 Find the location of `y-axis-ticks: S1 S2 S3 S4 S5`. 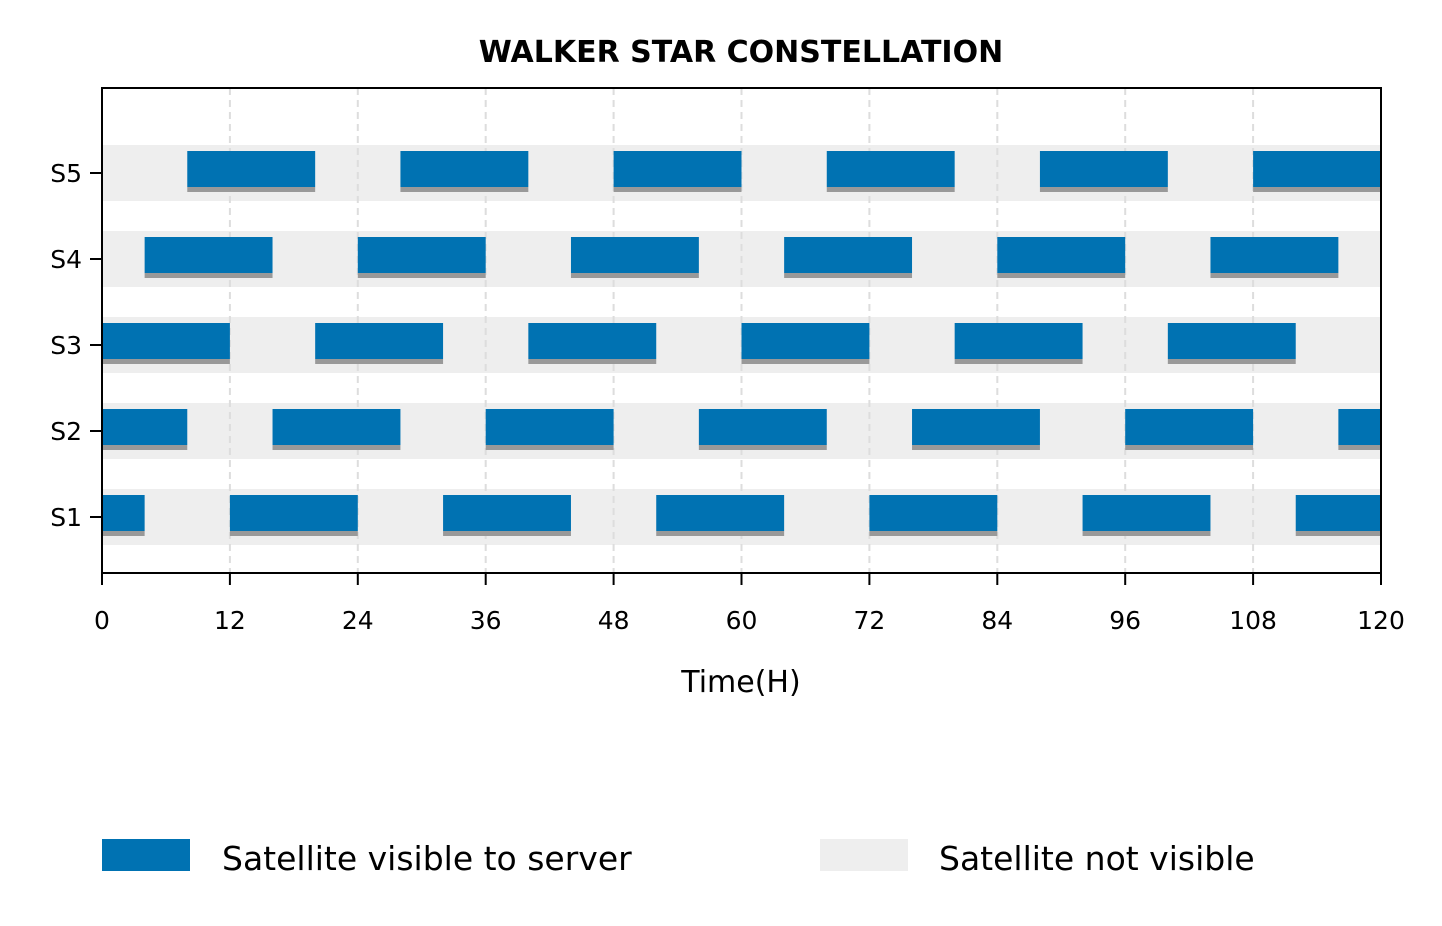

y-axis-ticks: S1 S2 S3 S4 S5 is located at coordinates (76, 345).